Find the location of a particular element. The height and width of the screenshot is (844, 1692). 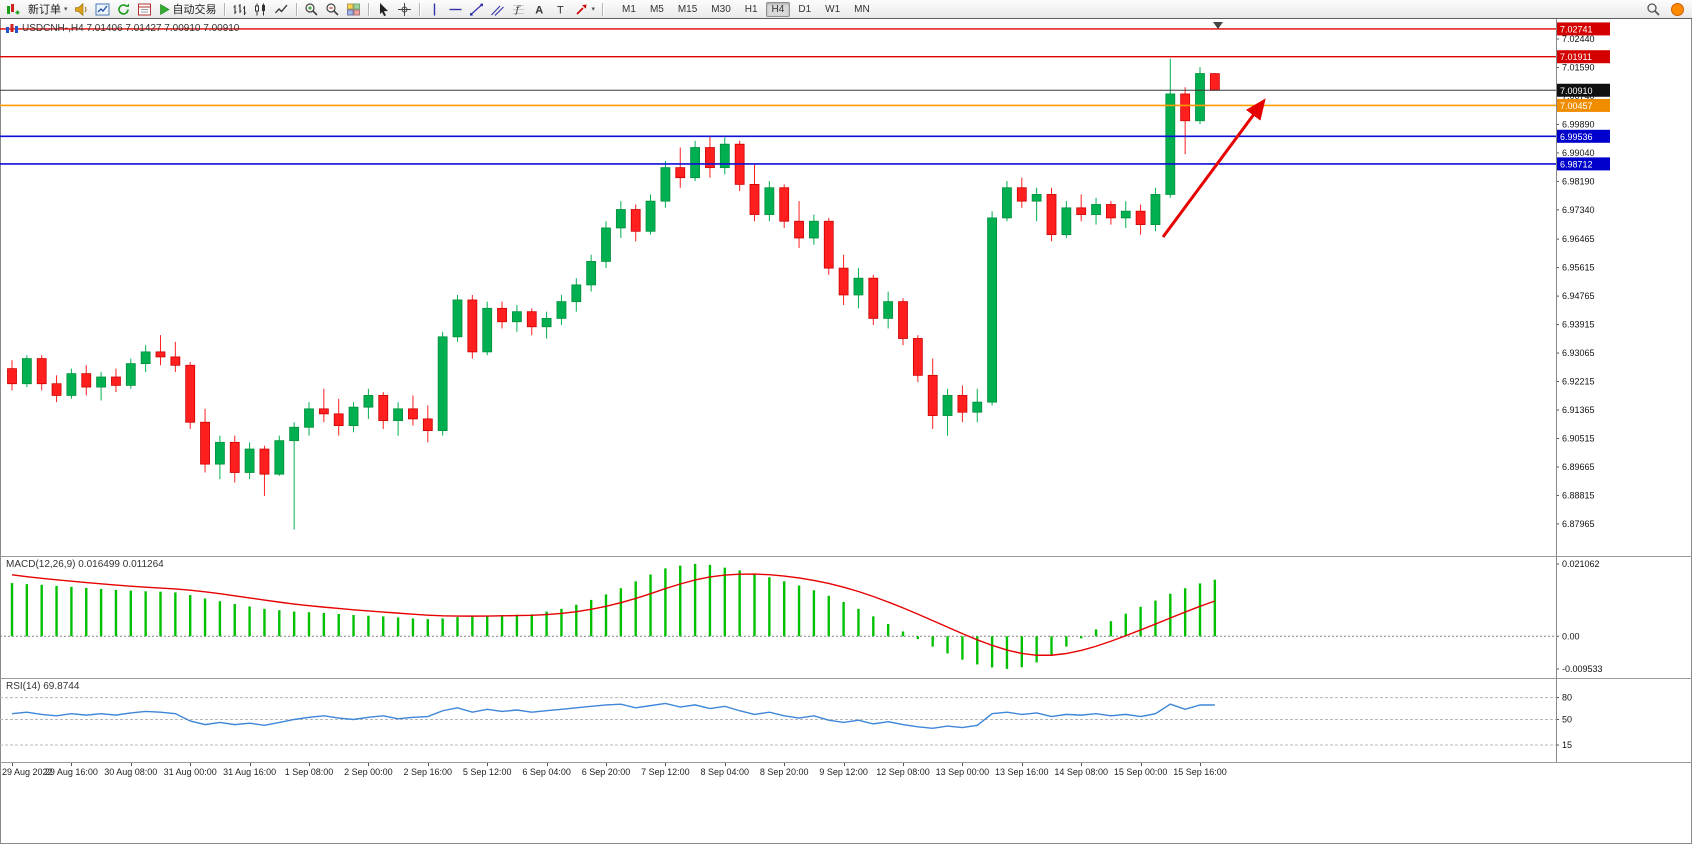

time-label: 2 Sep 00:00 is located at coordinates (368, 772).